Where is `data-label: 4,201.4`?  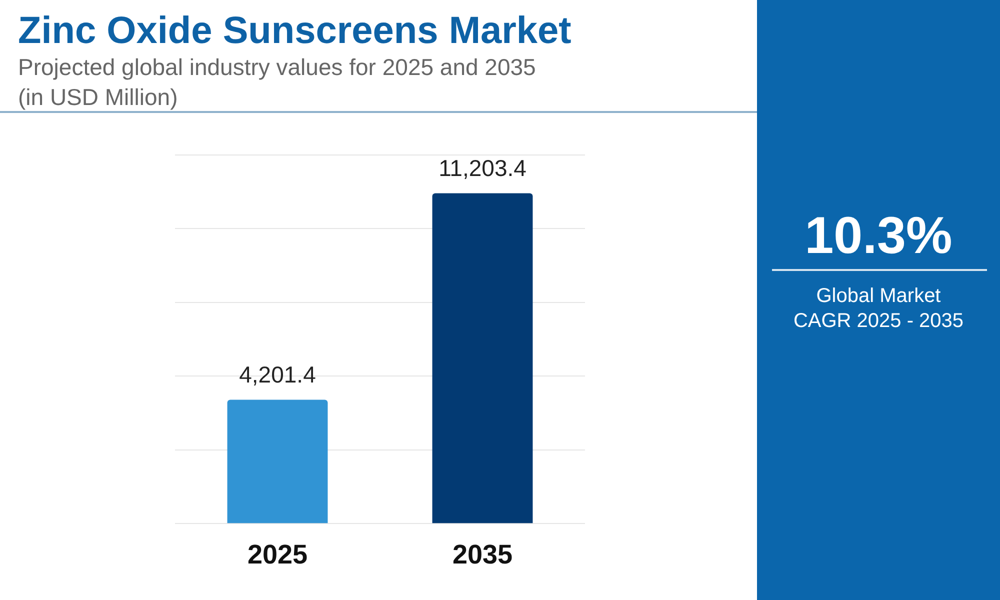
data-label: 4,201.4 is located at coordinates (277, 375).